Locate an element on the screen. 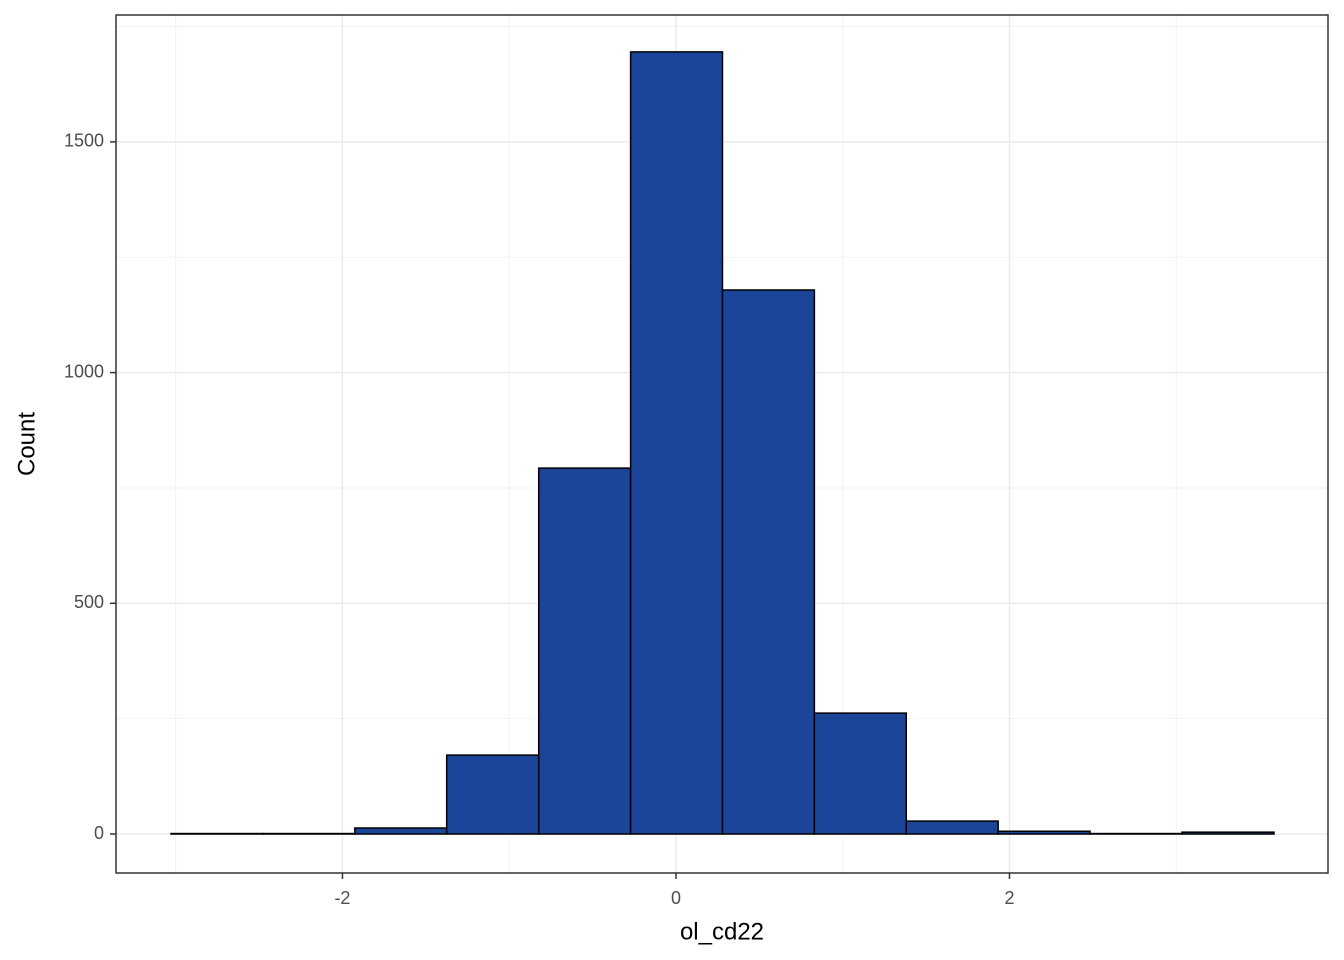 This screenshot has width=1344, height=960. x-axis-title: ol_cd22 is located at coordinates (722, 931).